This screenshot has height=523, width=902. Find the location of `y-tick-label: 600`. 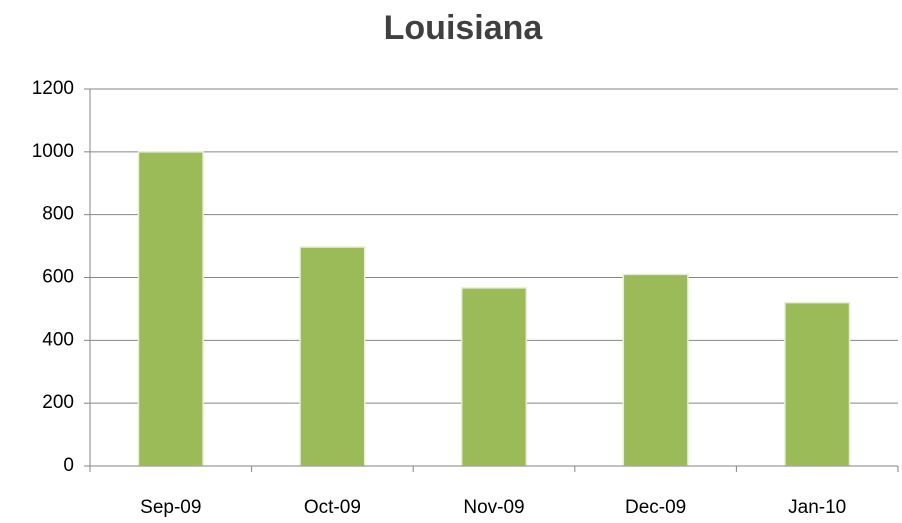

y-tick-label: 600 is located at coordinates (58, 277).